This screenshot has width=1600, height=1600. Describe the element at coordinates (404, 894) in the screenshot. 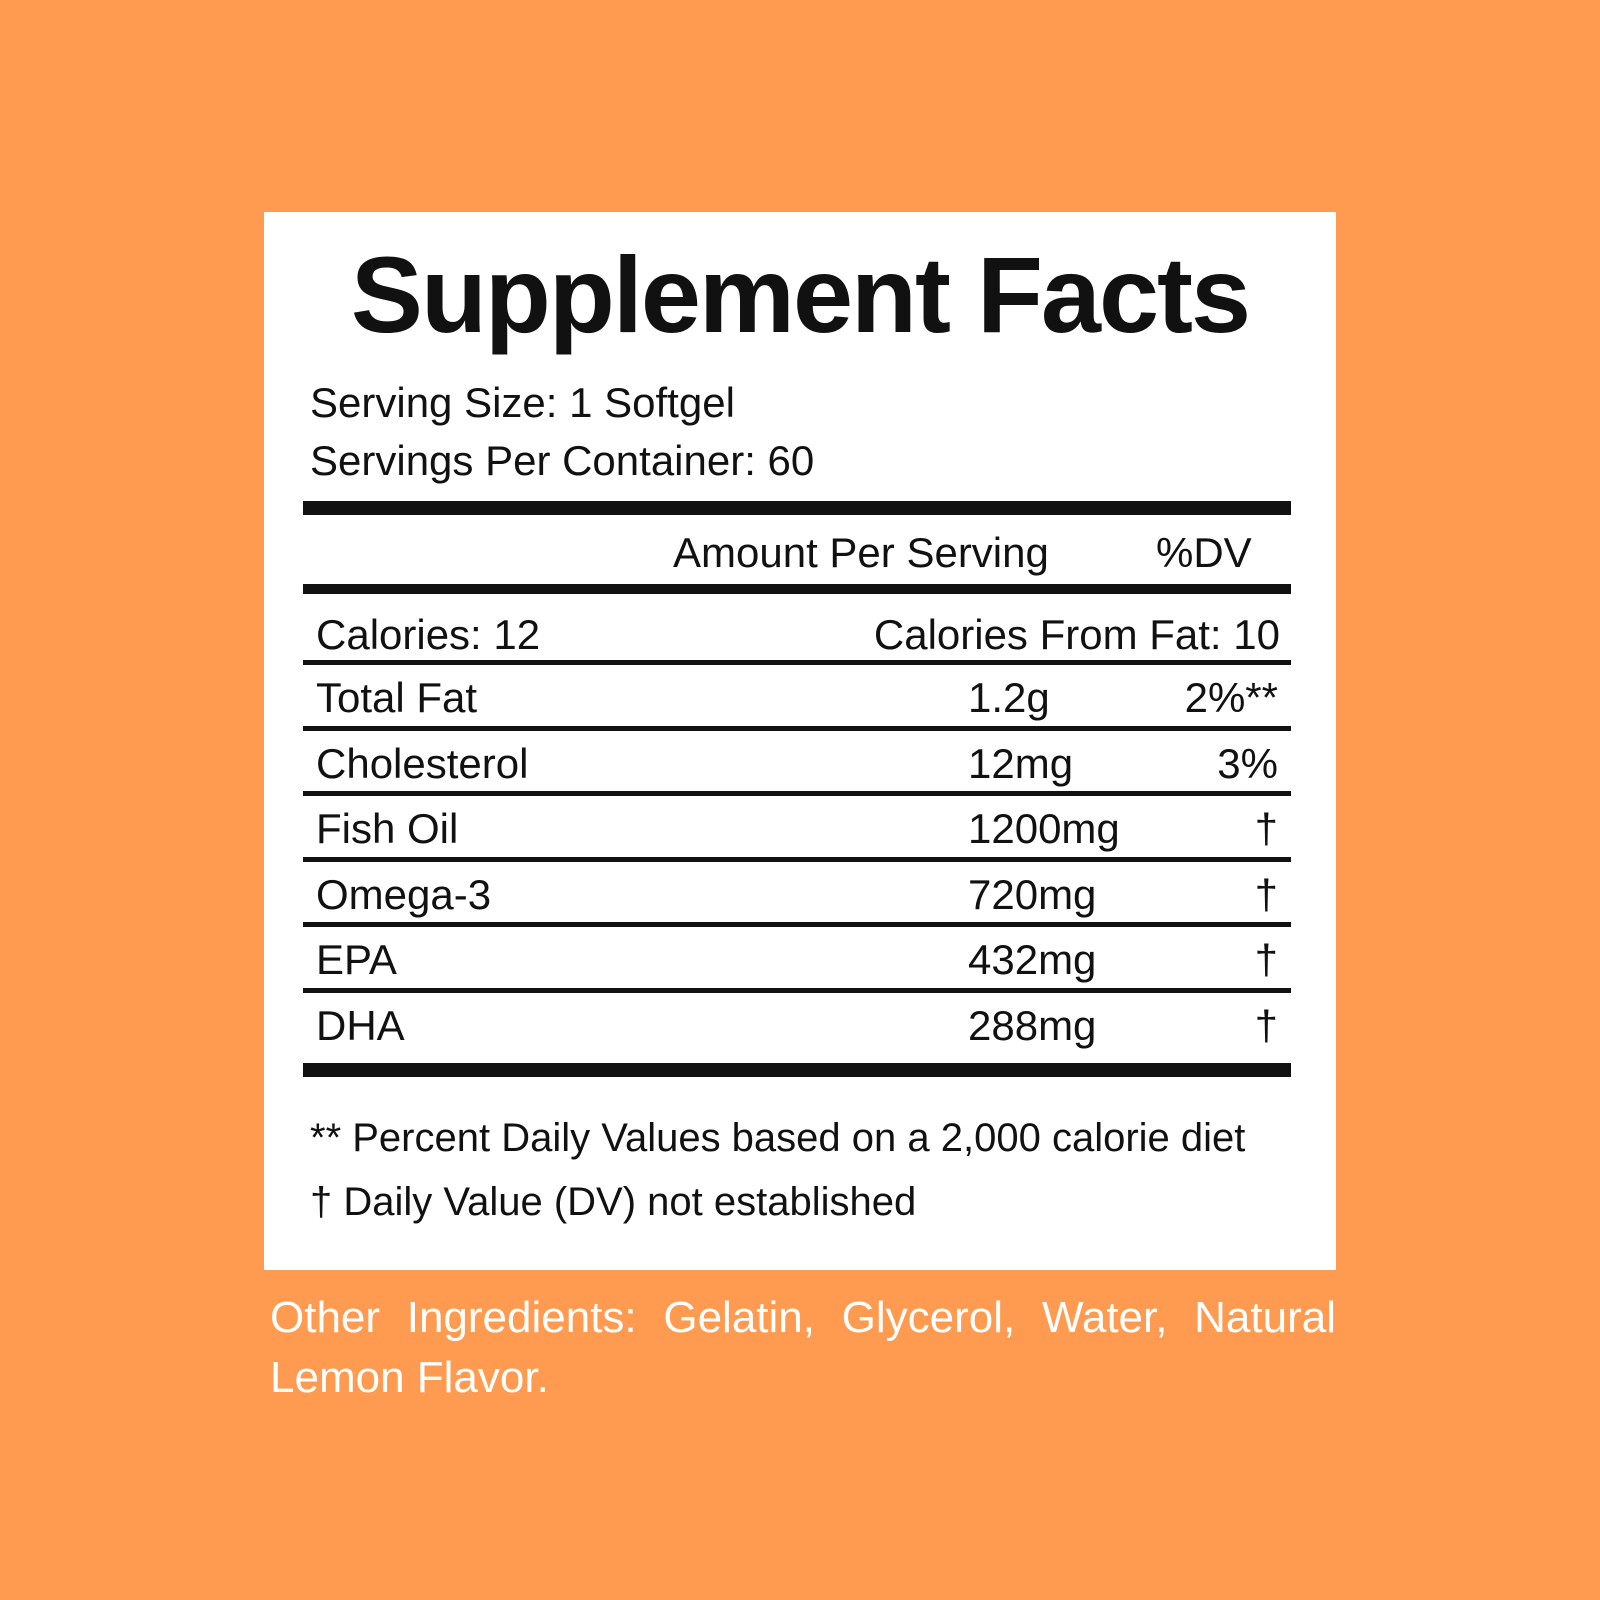

I see `nutrient-name: Omega-3` at that location.